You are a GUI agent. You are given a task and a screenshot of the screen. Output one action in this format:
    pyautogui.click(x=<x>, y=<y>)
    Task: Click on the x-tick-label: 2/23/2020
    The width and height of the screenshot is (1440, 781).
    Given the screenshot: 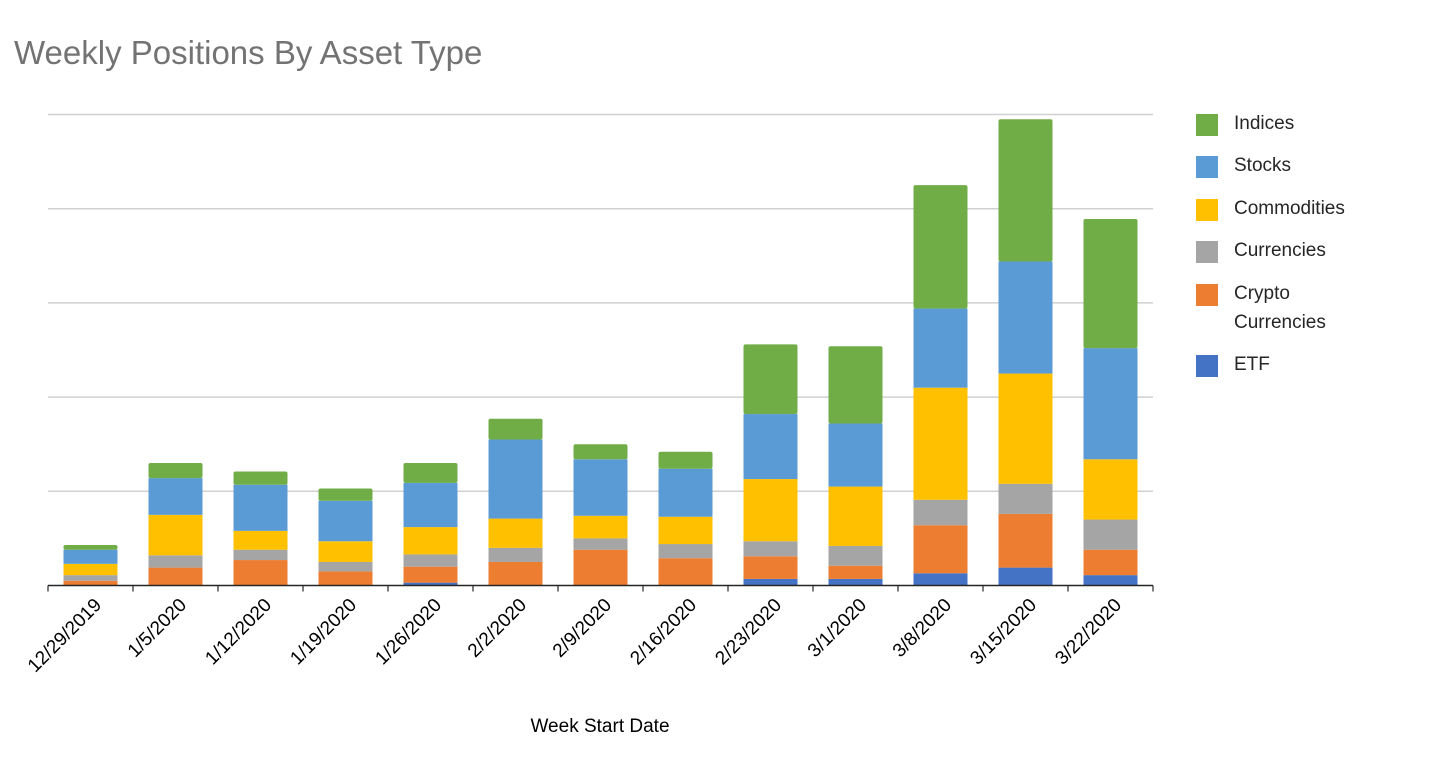 What is the action you would take?
    pyautogui.click(x=748, y=632)
    